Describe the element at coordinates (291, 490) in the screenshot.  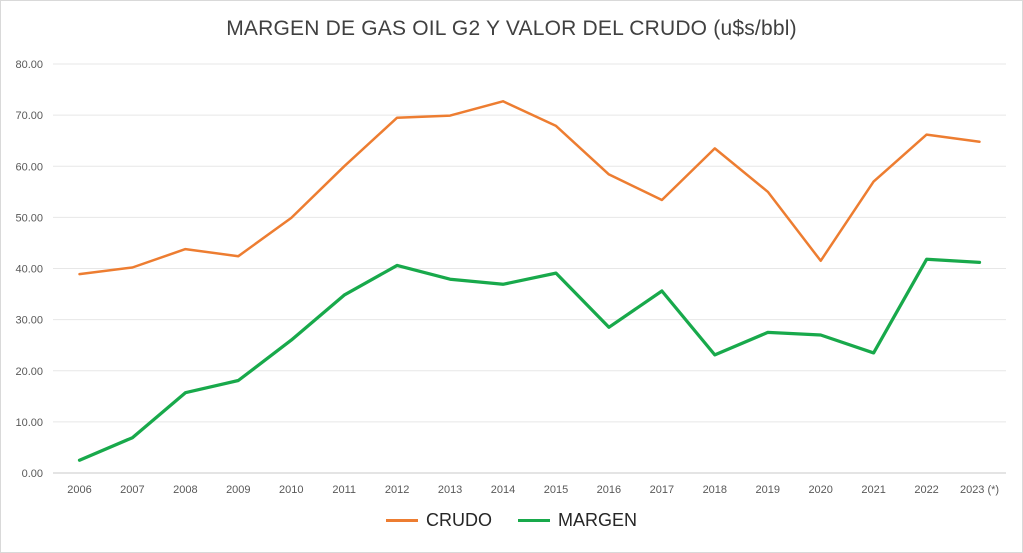
I see `x-tick-label: 2010` at that location.